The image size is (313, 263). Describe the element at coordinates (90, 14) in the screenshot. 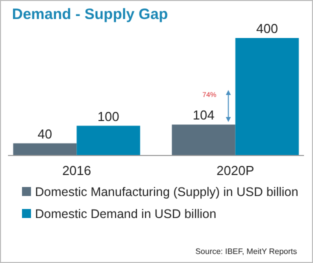

I see `chart-title: Demand - Supply Gap` at that location.